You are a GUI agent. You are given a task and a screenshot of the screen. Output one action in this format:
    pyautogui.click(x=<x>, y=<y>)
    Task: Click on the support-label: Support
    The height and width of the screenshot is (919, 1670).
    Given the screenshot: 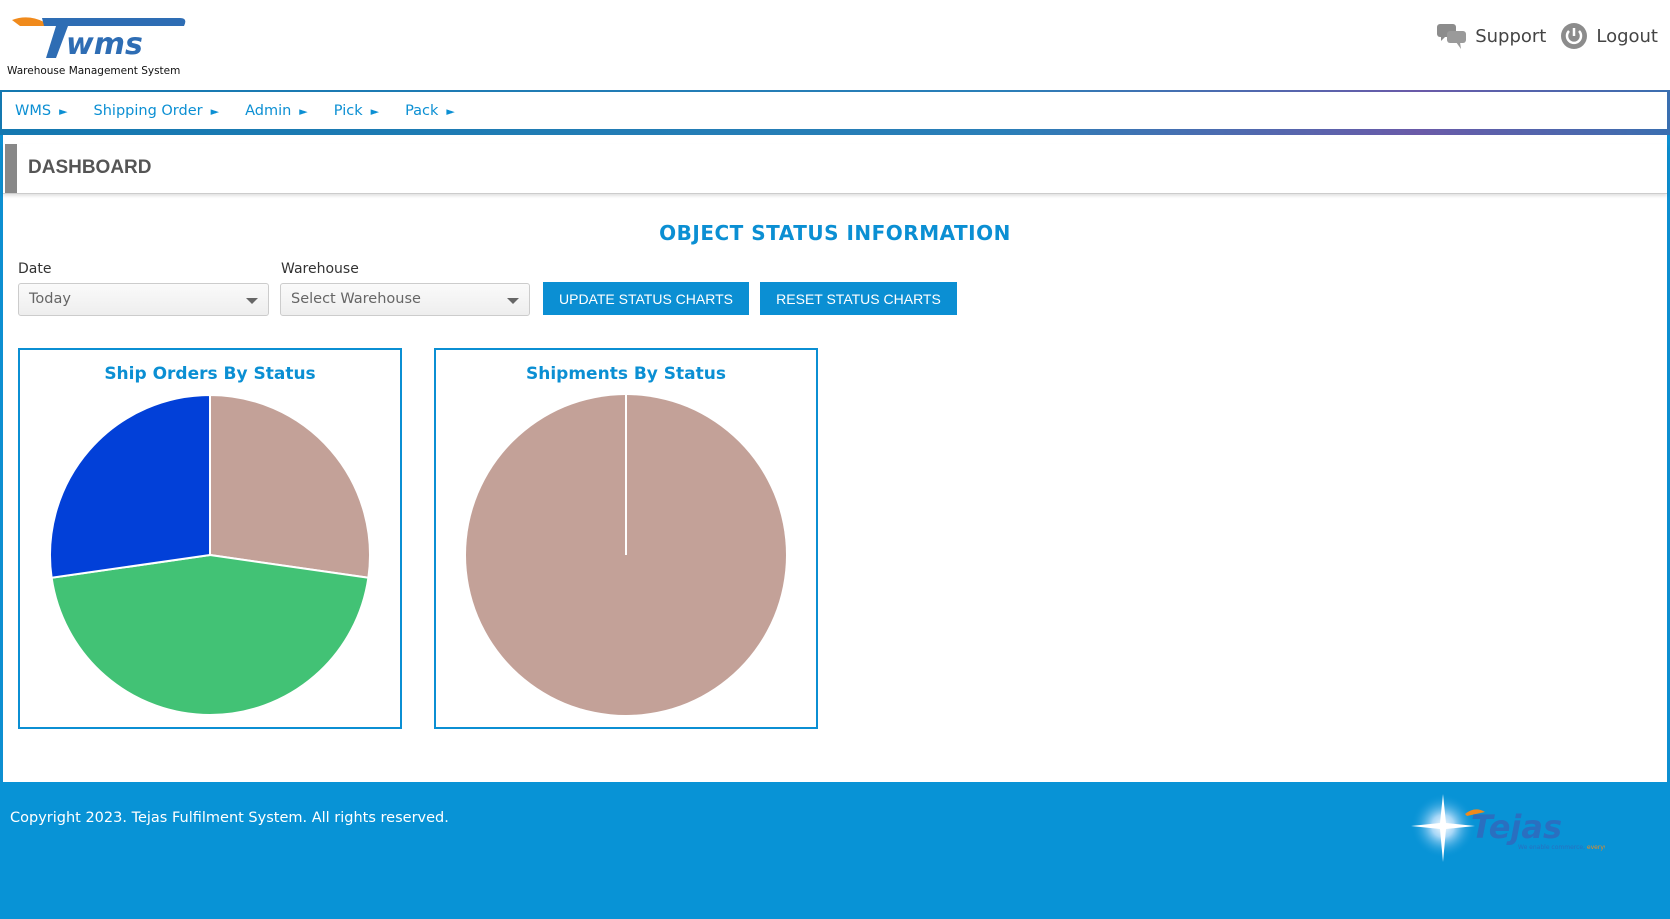 What is the action you would take?
    pyautogui.click(x=1511, y=36)
    